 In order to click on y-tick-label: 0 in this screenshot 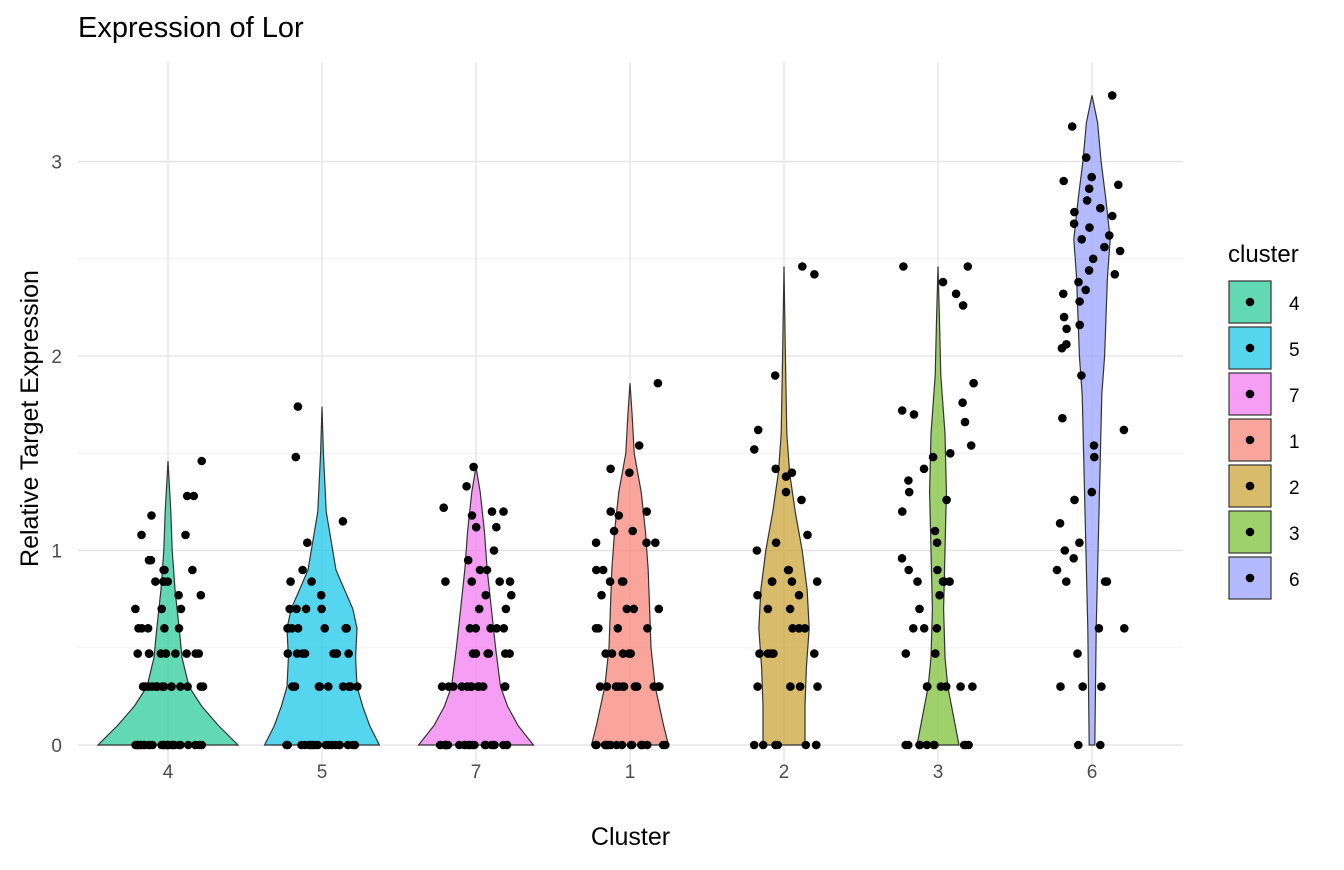, I will do `click(56, 746)`.